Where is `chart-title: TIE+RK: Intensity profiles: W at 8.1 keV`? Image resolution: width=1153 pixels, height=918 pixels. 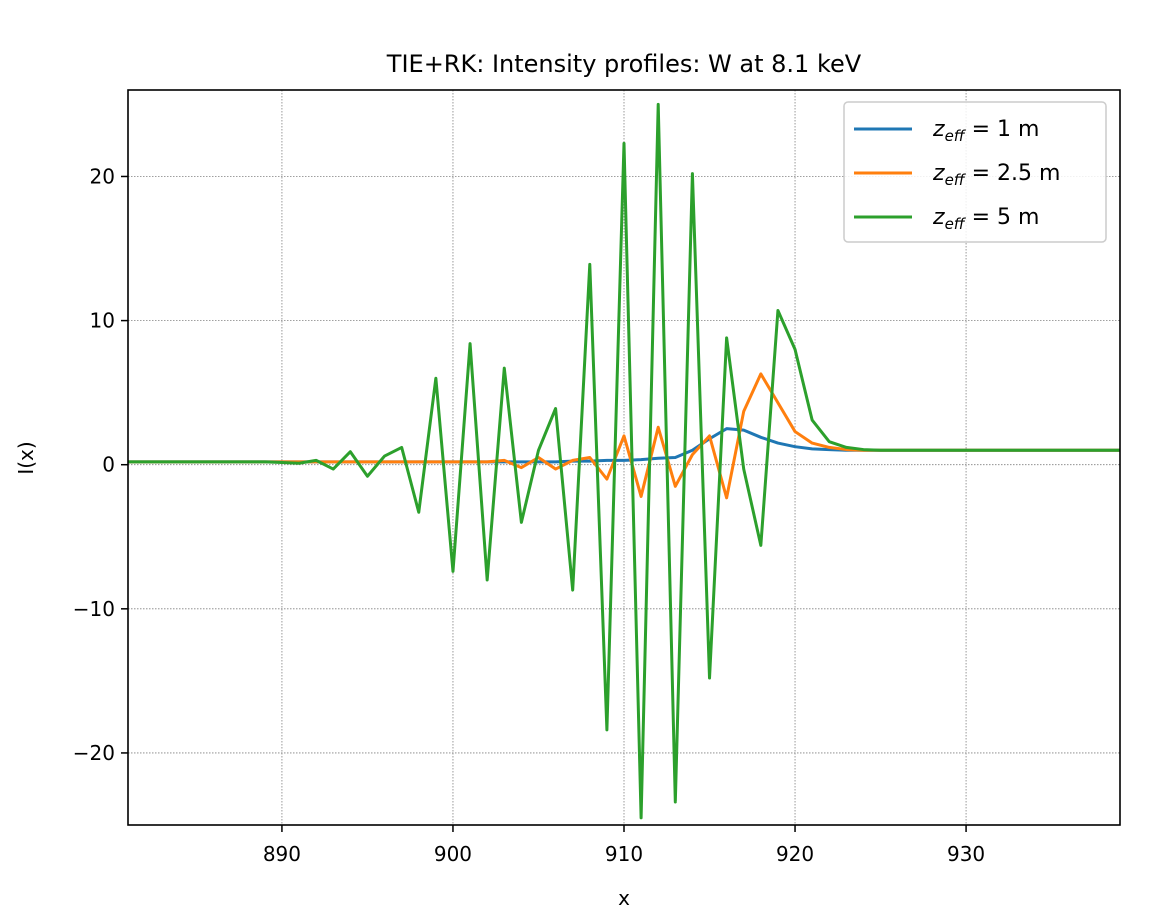 chart-title: TIE+RK: Intensity profiles: W at 8.1 keV is located at coordinates (624, 64).